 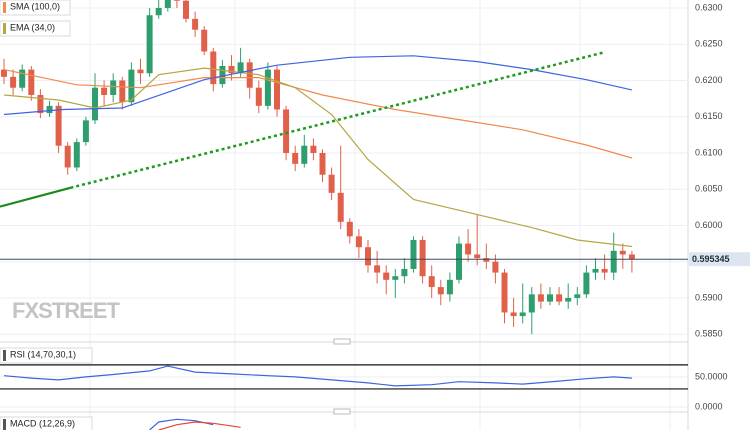 I want to click on y-tick-label: 0.5900, so click(x=709, y=297).